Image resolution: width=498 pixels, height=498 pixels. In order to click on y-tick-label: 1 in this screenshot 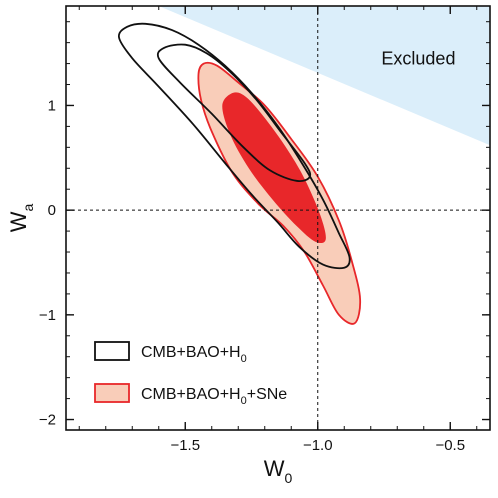, I will do `click(52, 105)`.